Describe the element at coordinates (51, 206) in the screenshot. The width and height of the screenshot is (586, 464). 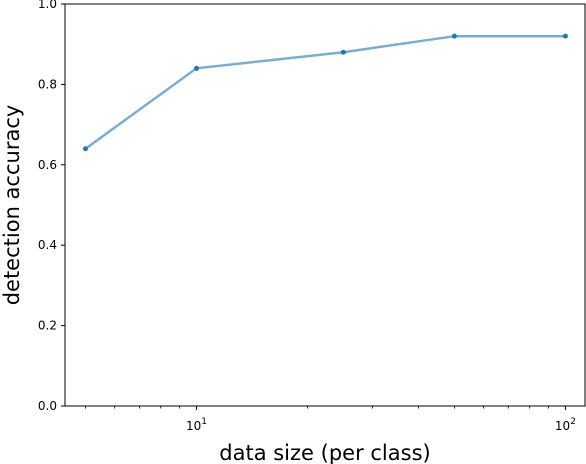
I see `y-axis-ticks: 0.0 0.2 0.4 0.6 0.8 1.0` at that location.